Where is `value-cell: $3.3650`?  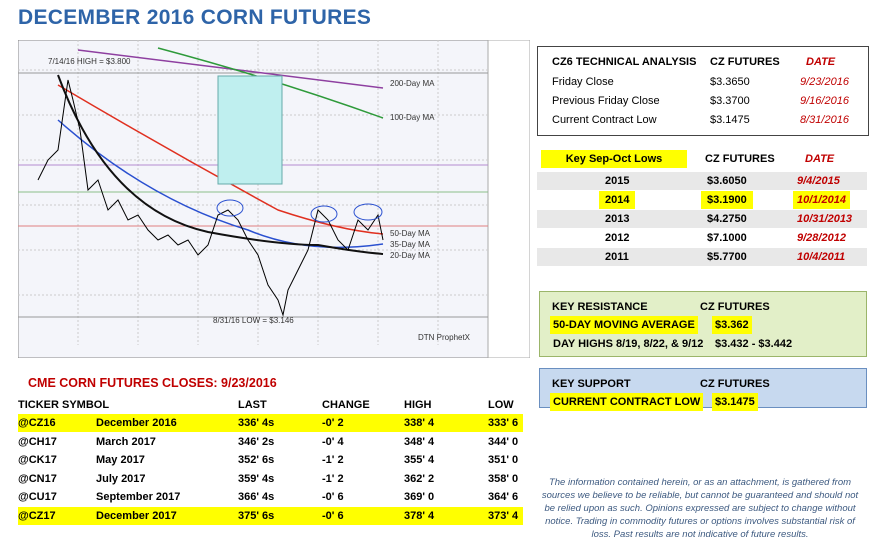 value-cell: $3.3650 is located at coordinates (730, 82).